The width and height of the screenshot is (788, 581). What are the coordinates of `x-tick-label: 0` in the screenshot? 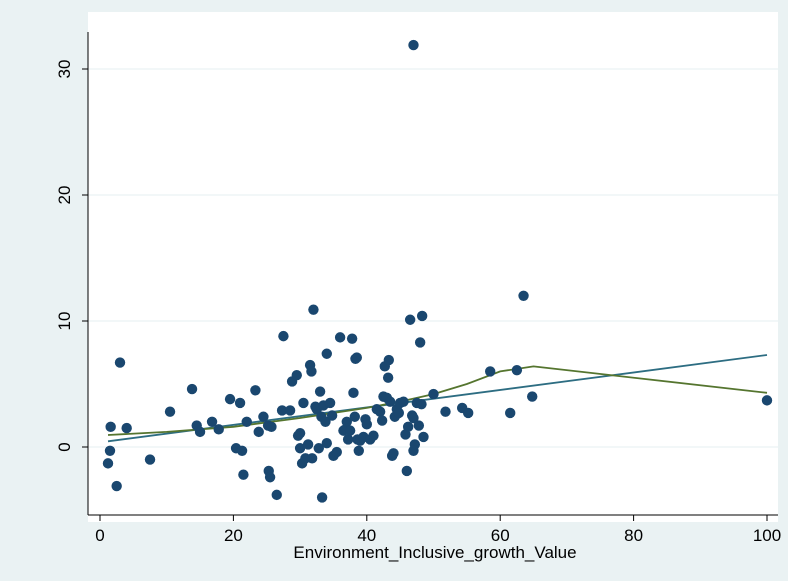 It's located at (99, 535).